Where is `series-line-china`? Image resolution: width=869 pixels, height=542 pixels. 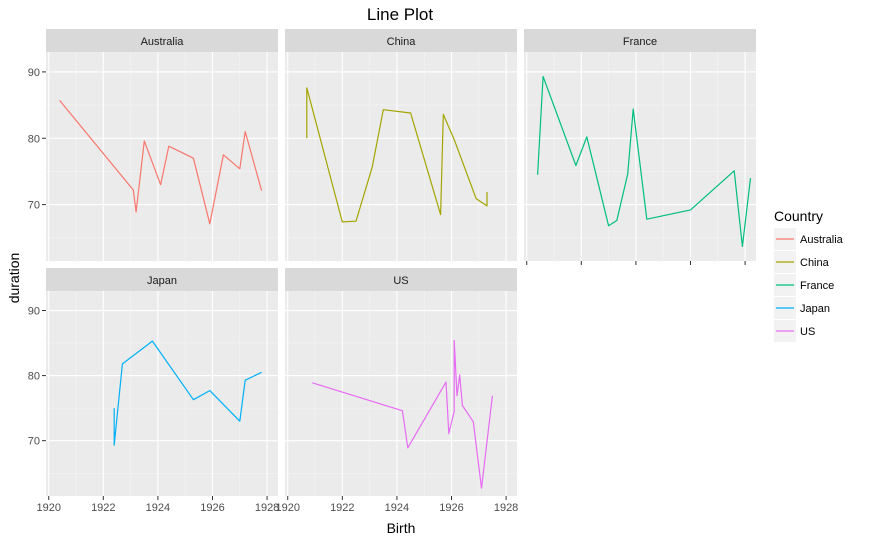 series-line-china is located at coordinates (397, 155).